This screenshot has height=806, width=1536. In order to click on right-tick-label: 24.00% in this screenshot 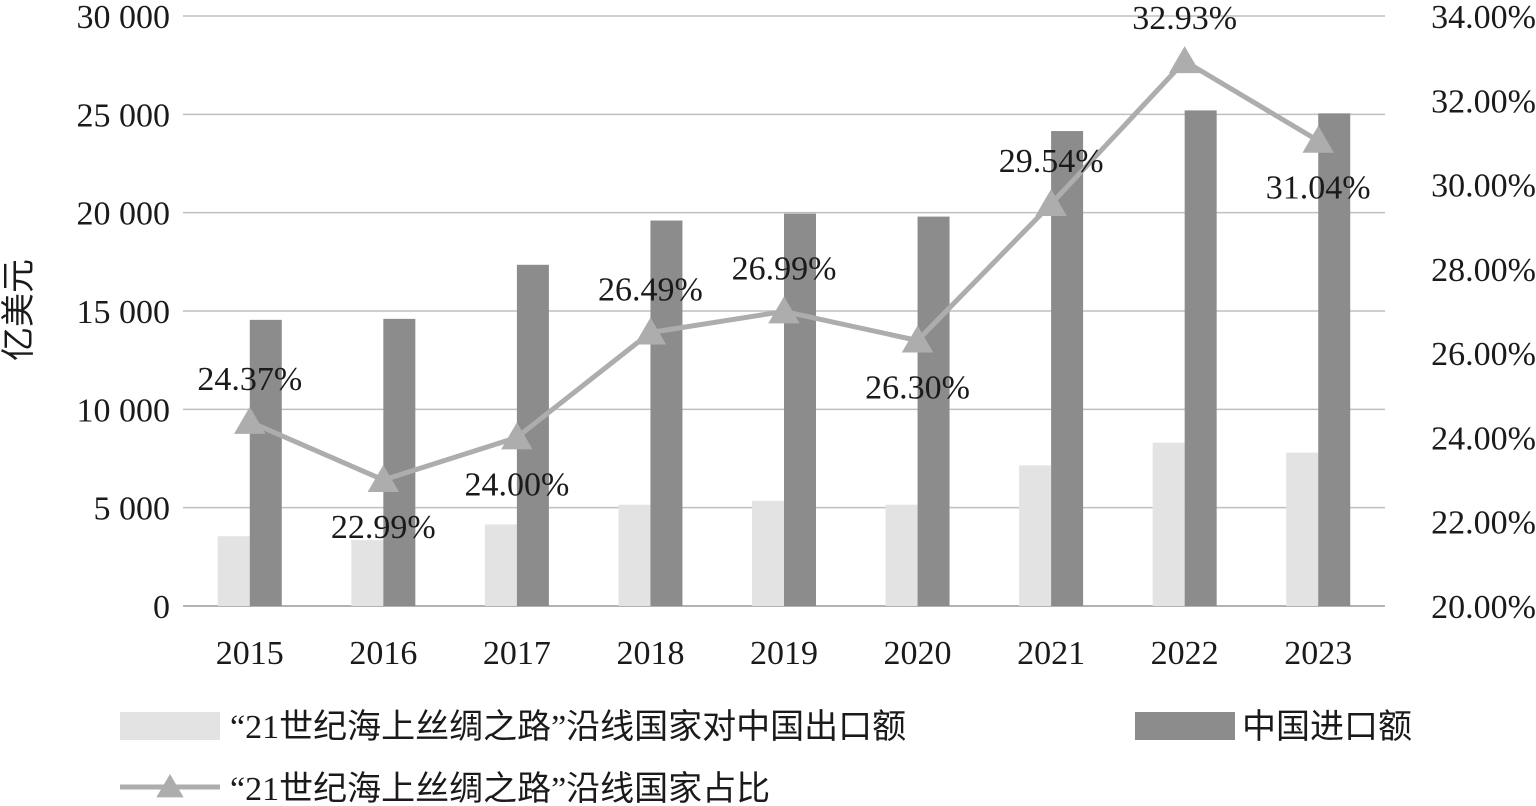, I will do `click(1483, 438)`.